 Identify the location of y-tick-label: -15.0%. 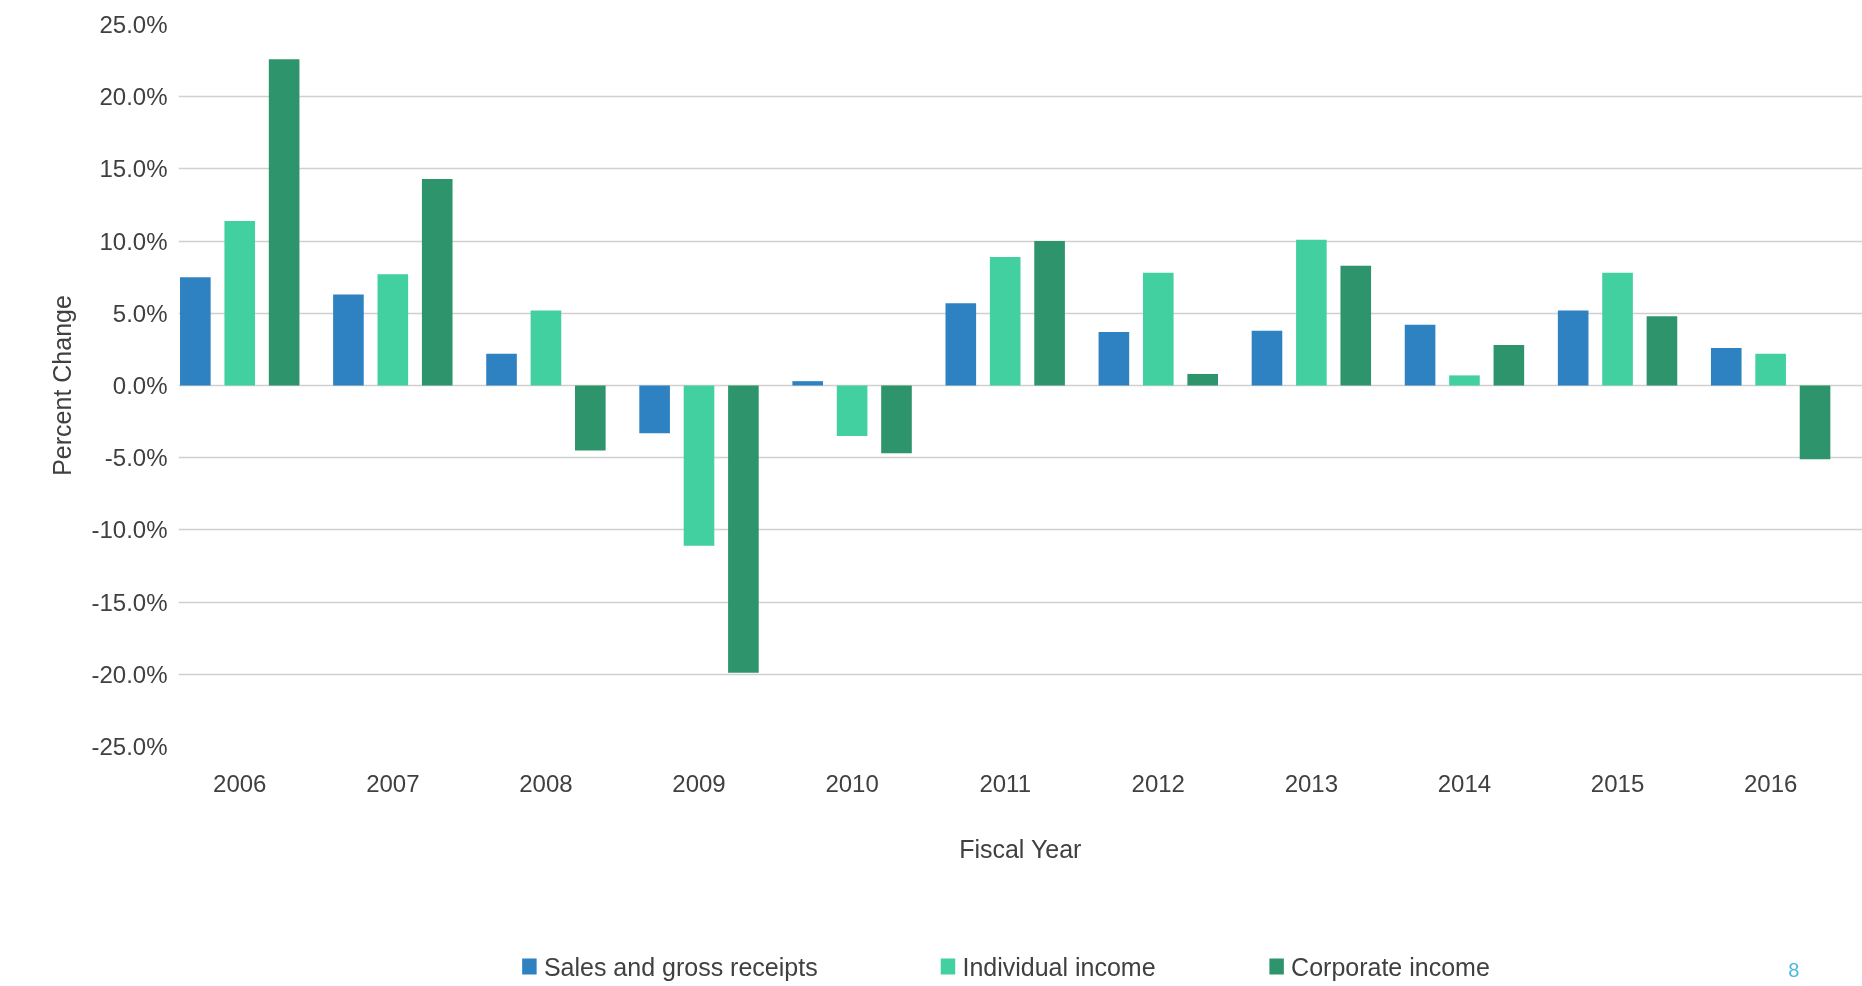
(129, 602).